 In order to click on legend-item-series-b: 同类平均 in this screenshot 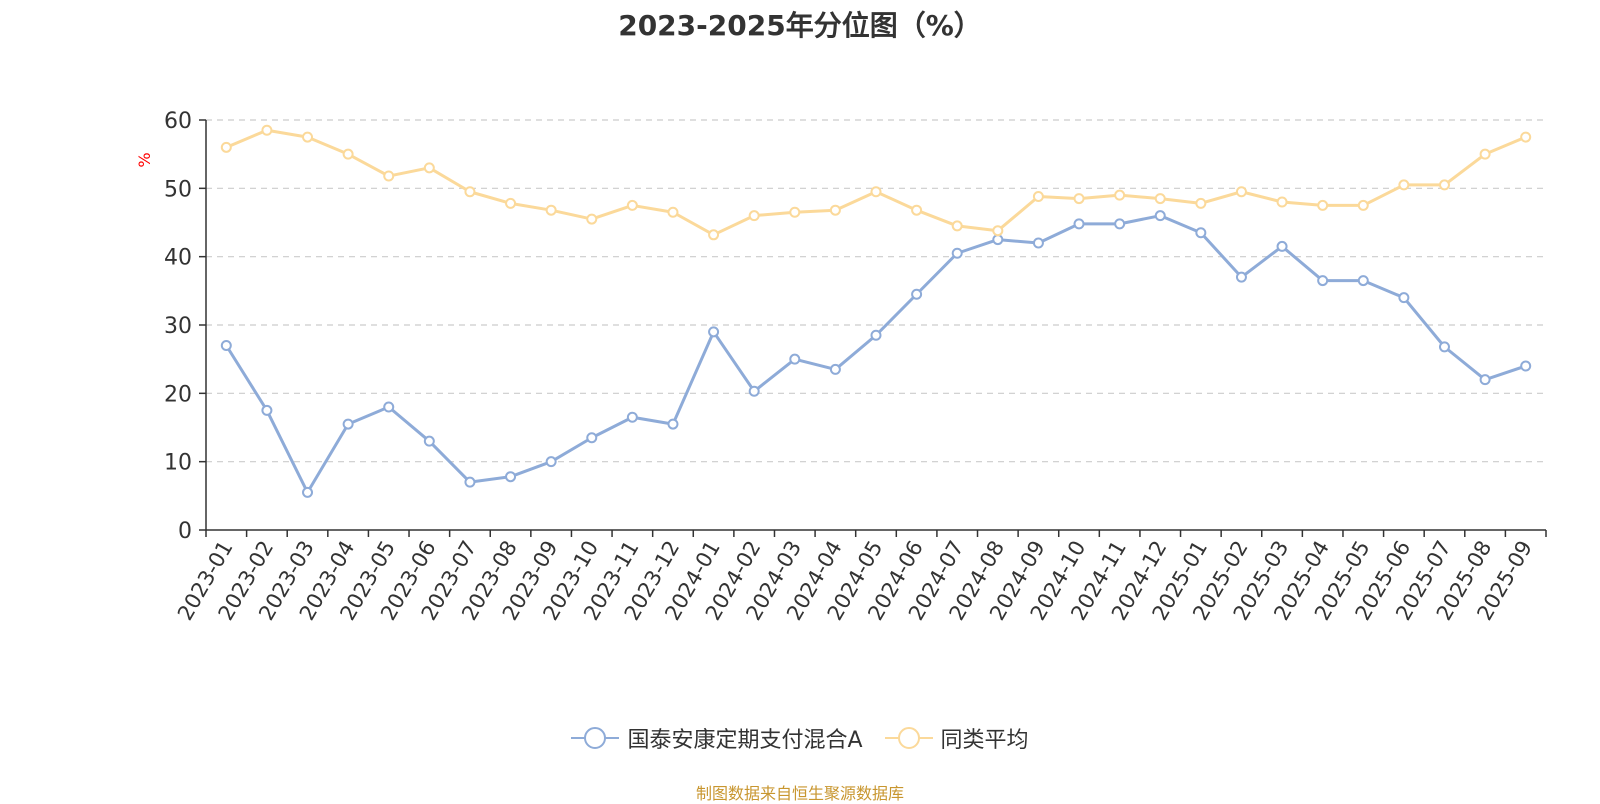, I will do `click(956, 738)`.